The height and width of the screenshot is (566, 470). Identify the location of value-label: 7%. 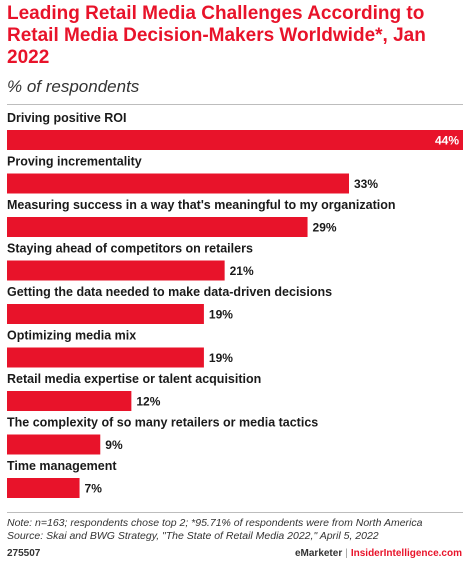
(94, 489).